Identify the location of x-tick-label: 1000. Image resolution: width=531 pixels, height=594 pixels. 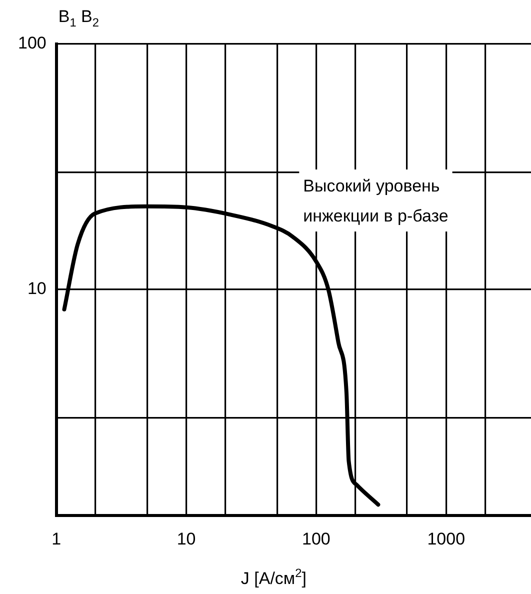
(446, 538).